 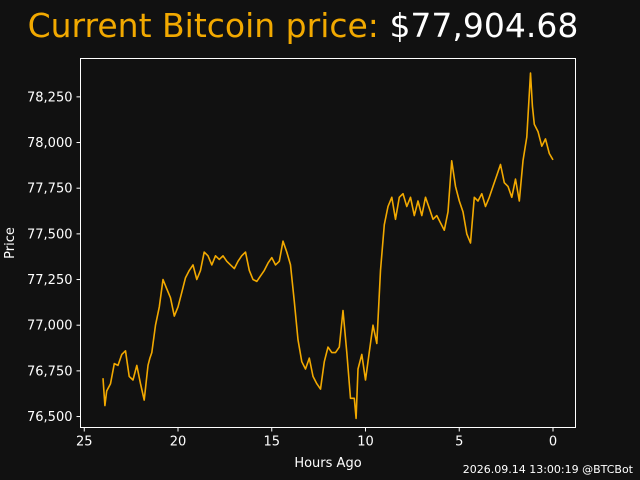 What do you see at coordinates (459, 442) in the screenshot?
I see `x-tick-label: 5` at bounding box center [459, 442].